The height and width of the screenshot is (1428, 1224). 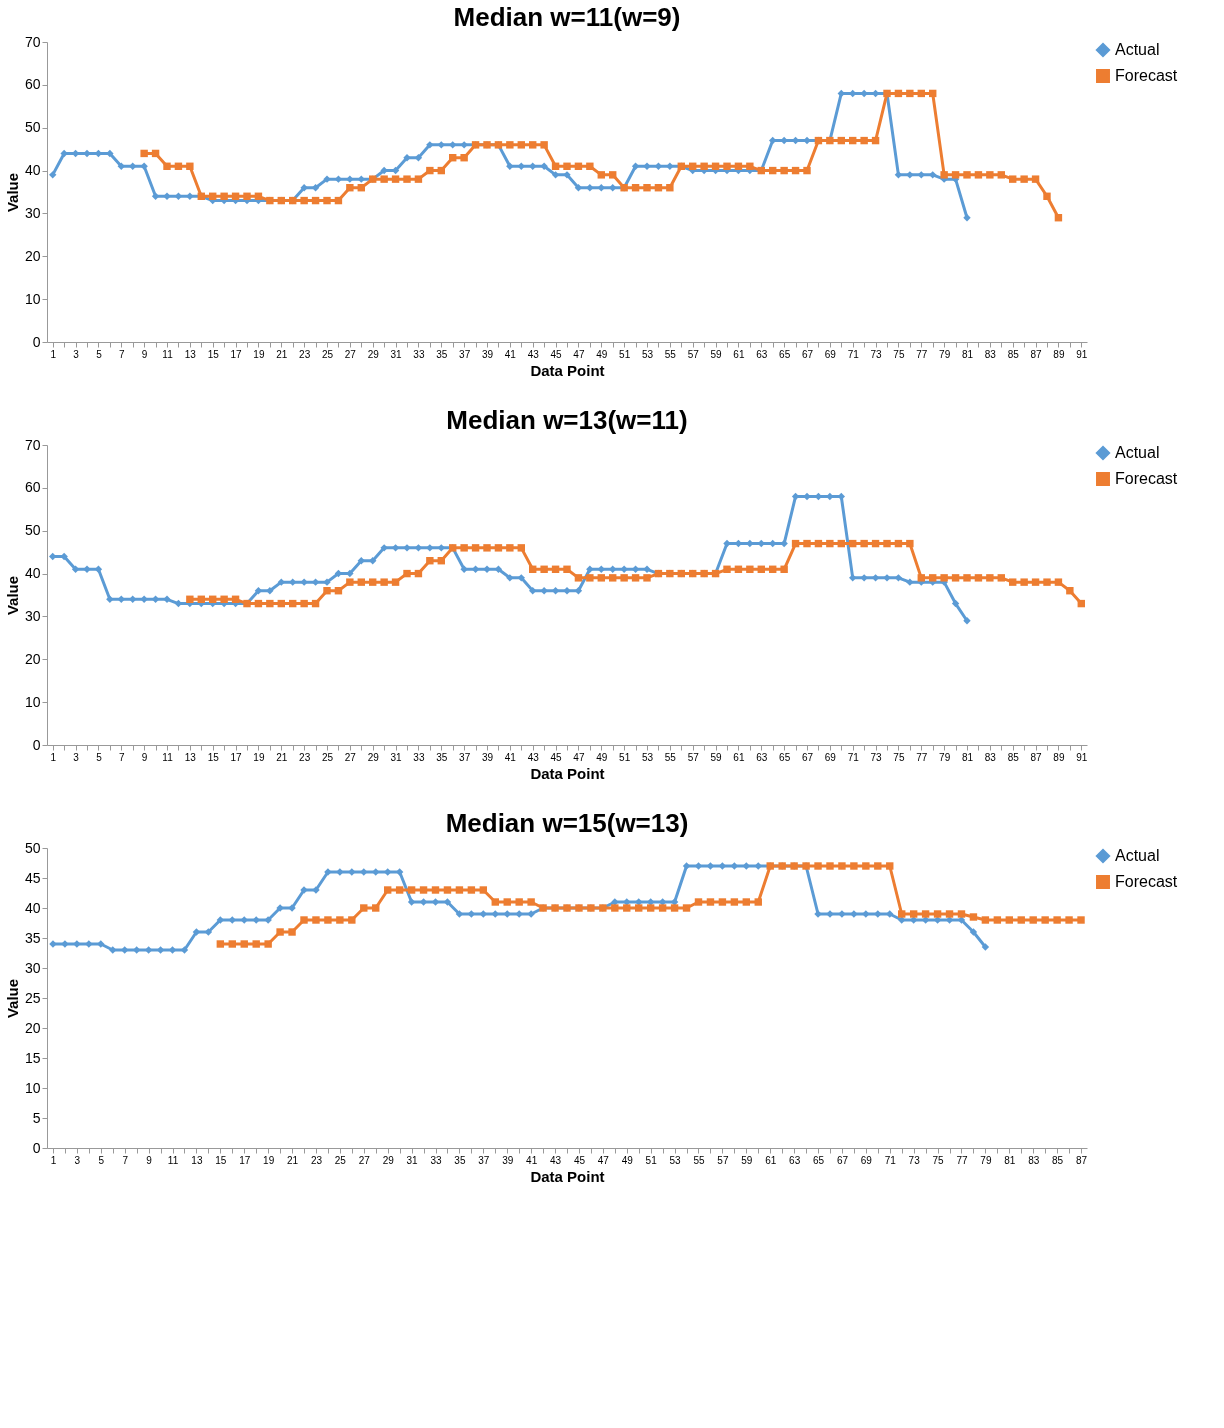 I want to click on x-tick-label: 57, so click(x=693, y=757).